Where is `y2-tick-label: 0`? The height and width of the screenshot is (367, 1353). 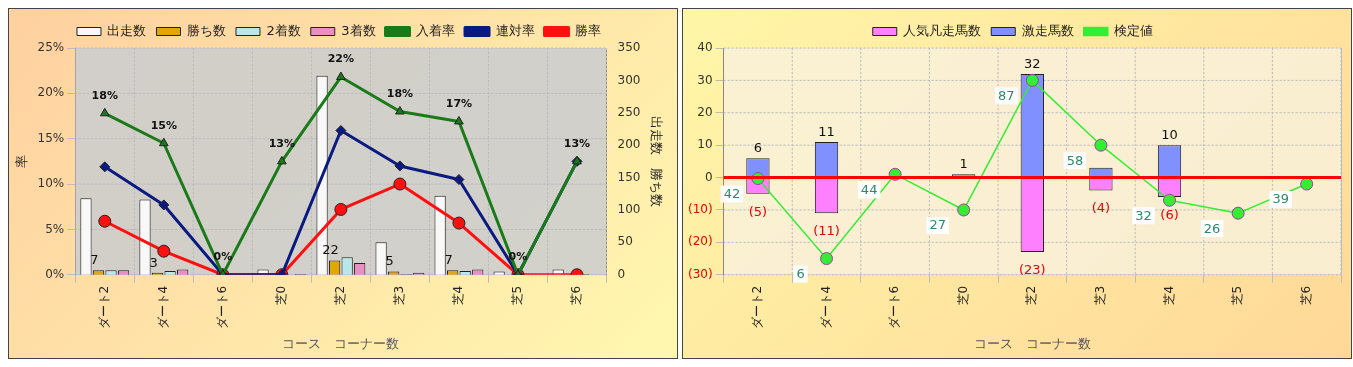 y2-tick-label: 0 is located at coordinates (621, 273).